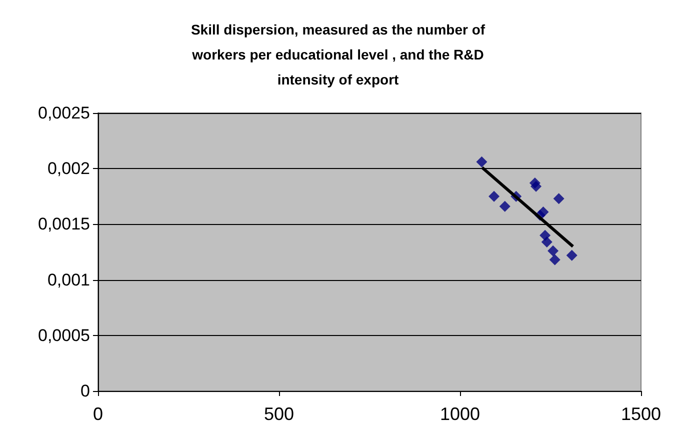 The height and width of the screenshot is (444, 676). I want to click on y-tick-label: 0,0015, so click(64, 224).